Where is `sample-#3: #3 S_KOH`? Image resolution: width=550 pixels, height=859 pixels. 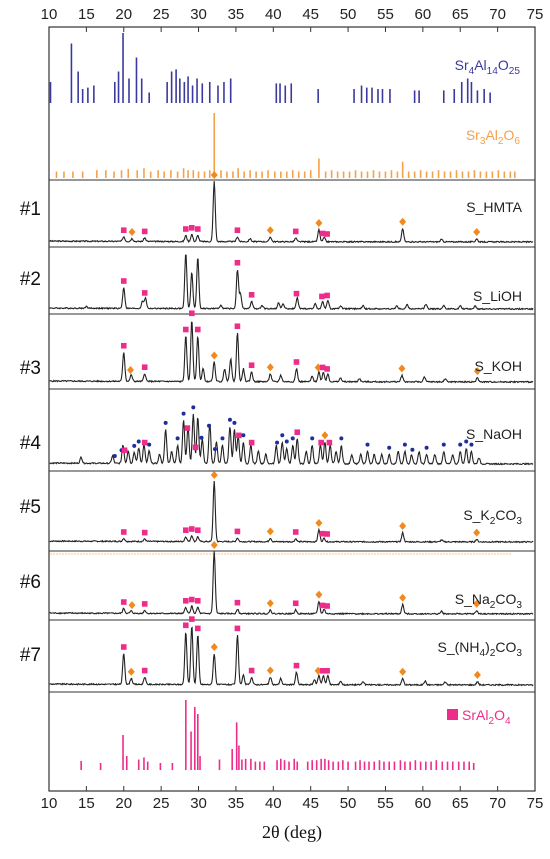 sample-#3: #3 S_KOH is located at coordinates (277, 347).